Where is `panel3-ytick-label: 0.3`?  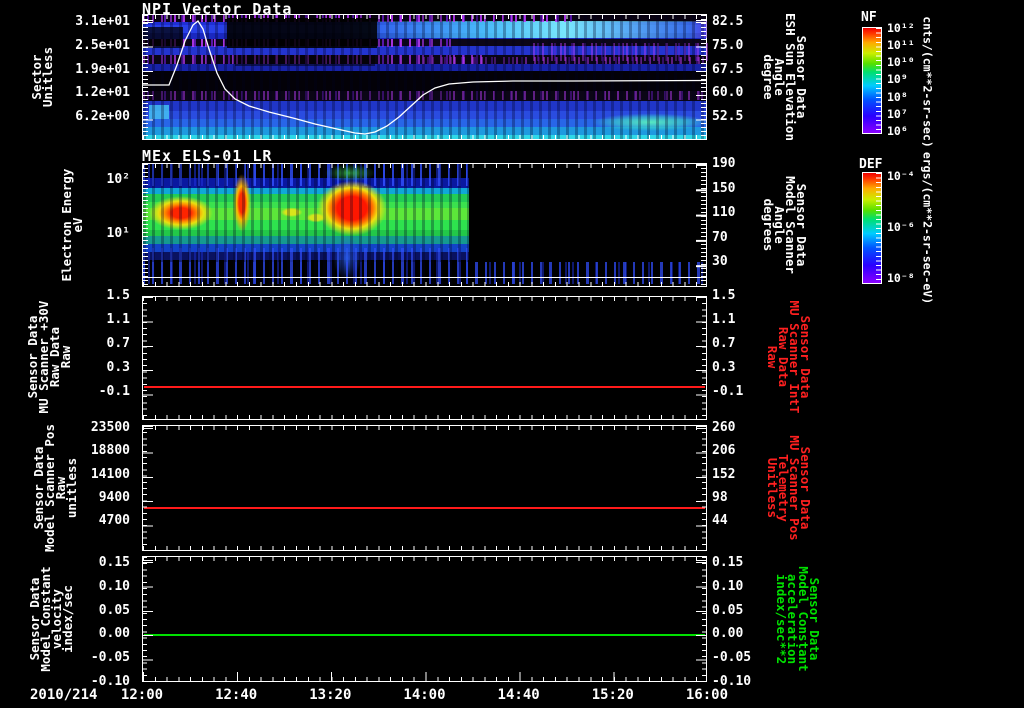 panel3-ytick-label: 0.3 is located at coordinates (118, 367).